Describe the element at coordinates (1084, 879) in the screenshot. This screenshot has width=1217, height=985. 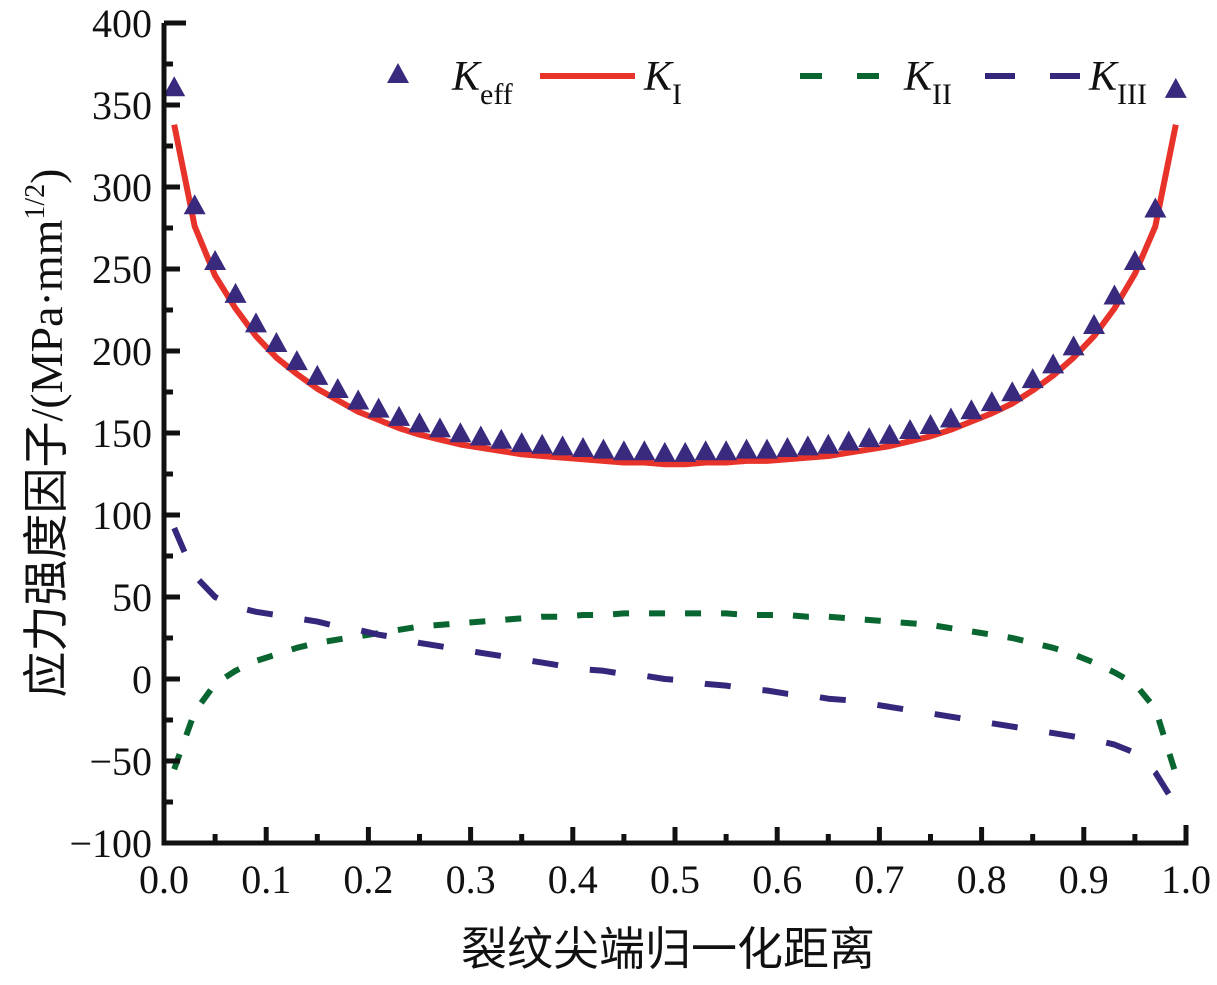
I see `x-tick-label: 0.9` at that location.